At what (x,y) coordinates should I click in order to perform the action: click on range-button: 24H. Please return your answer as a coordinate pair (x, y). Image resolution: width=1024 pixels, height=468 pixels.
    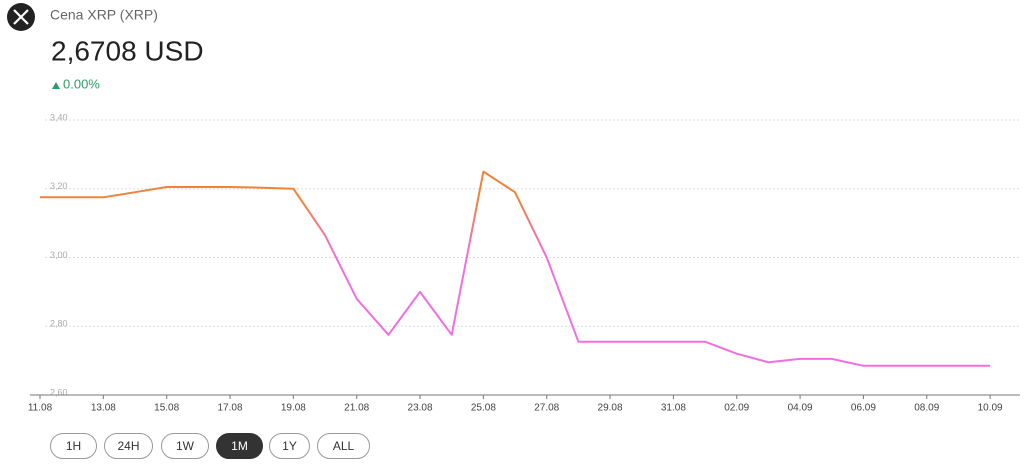
    Looking at the image, I should click on (128, 446).